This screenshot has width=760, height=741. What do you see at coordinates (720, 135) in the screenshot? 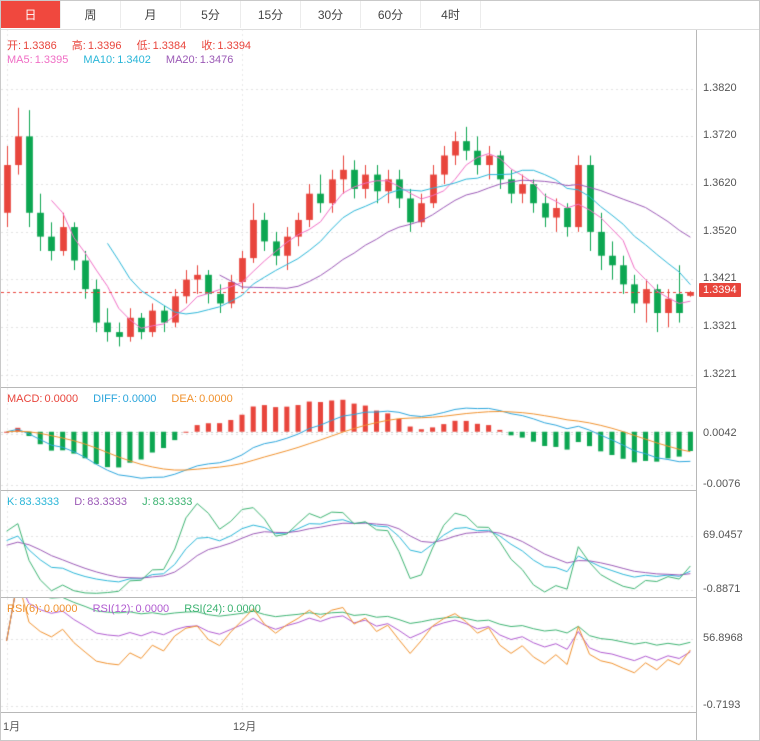
I see `axis-label: 1.3720` at bounding box center [720, 135].